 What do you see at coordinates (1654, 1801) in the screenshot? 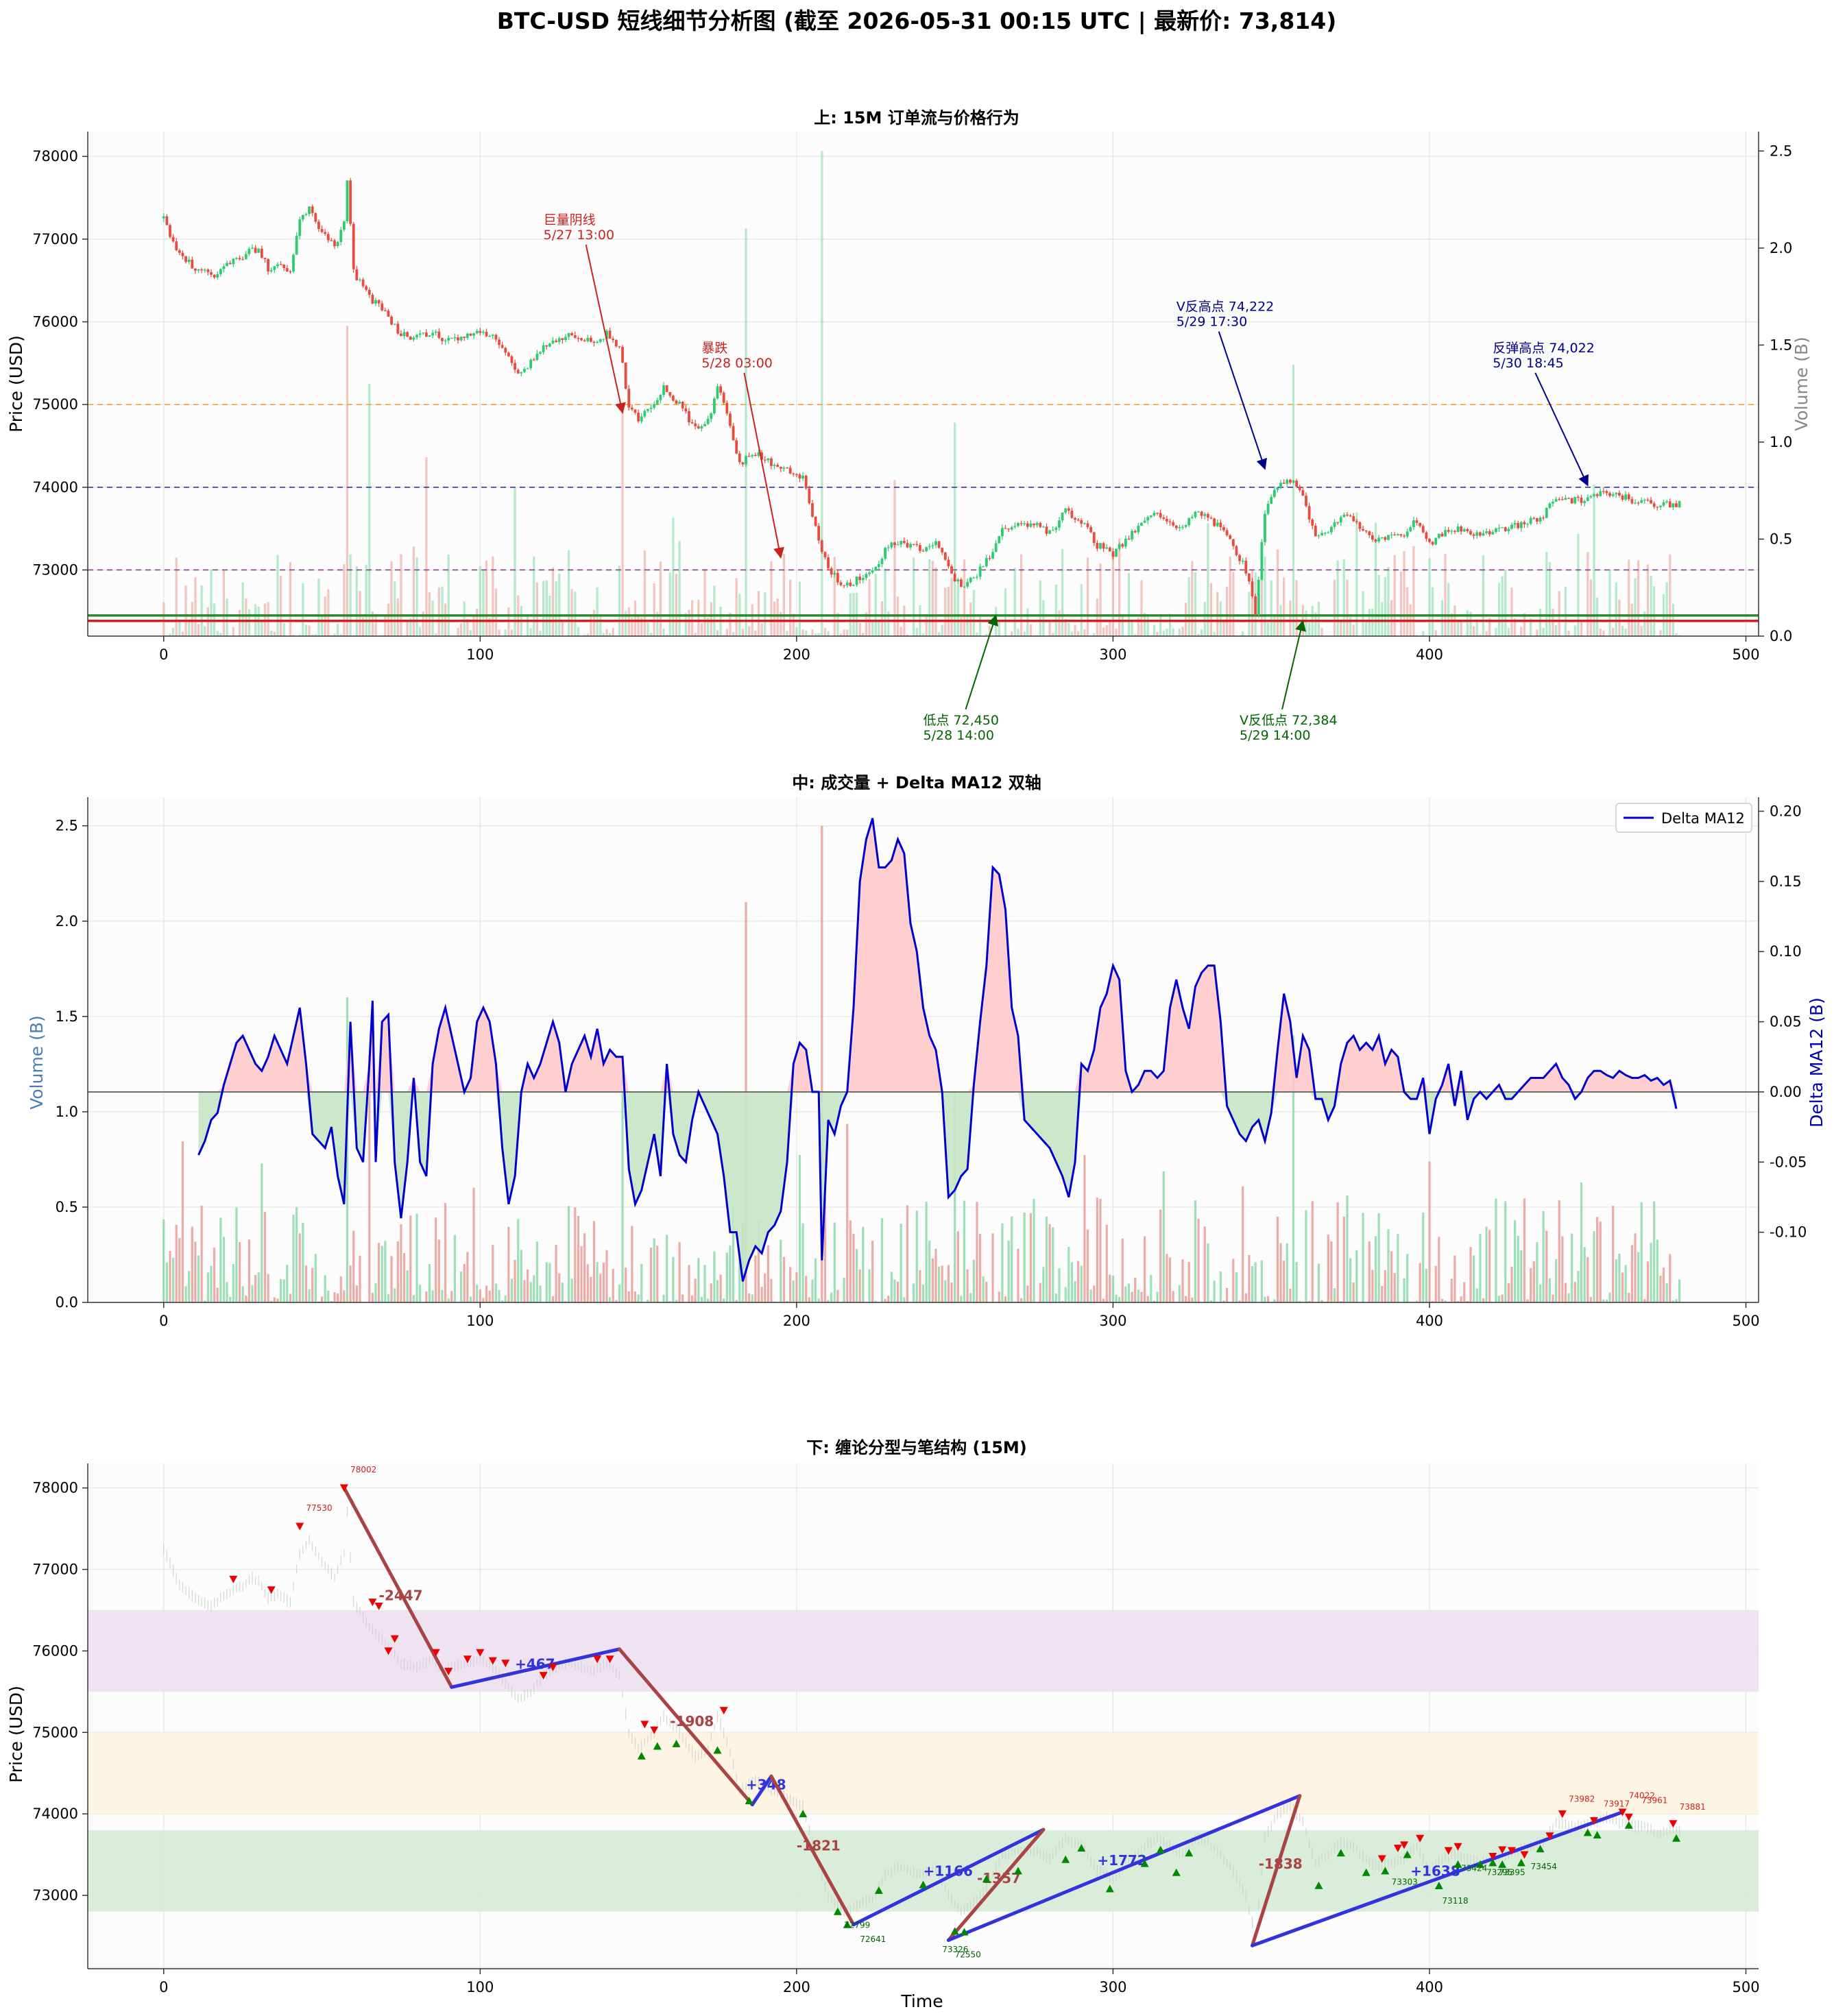
I see `fractal-price-label: 73961` at bounding box center [1654, 1801].